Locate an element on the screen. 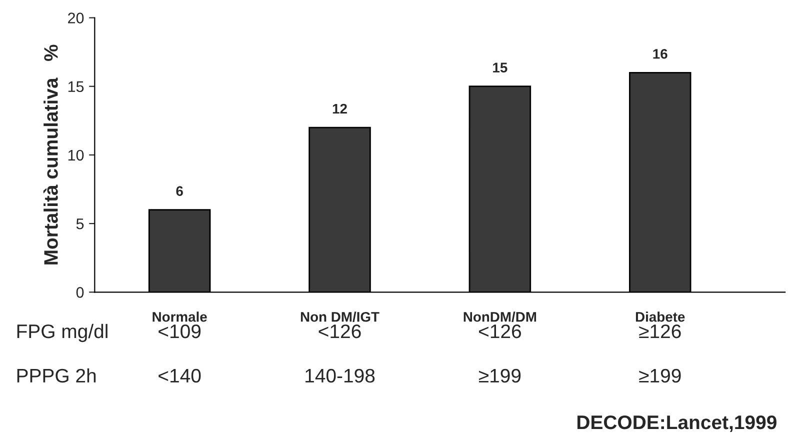  x-tick-label: Normale is located at coordinates (179, 317).